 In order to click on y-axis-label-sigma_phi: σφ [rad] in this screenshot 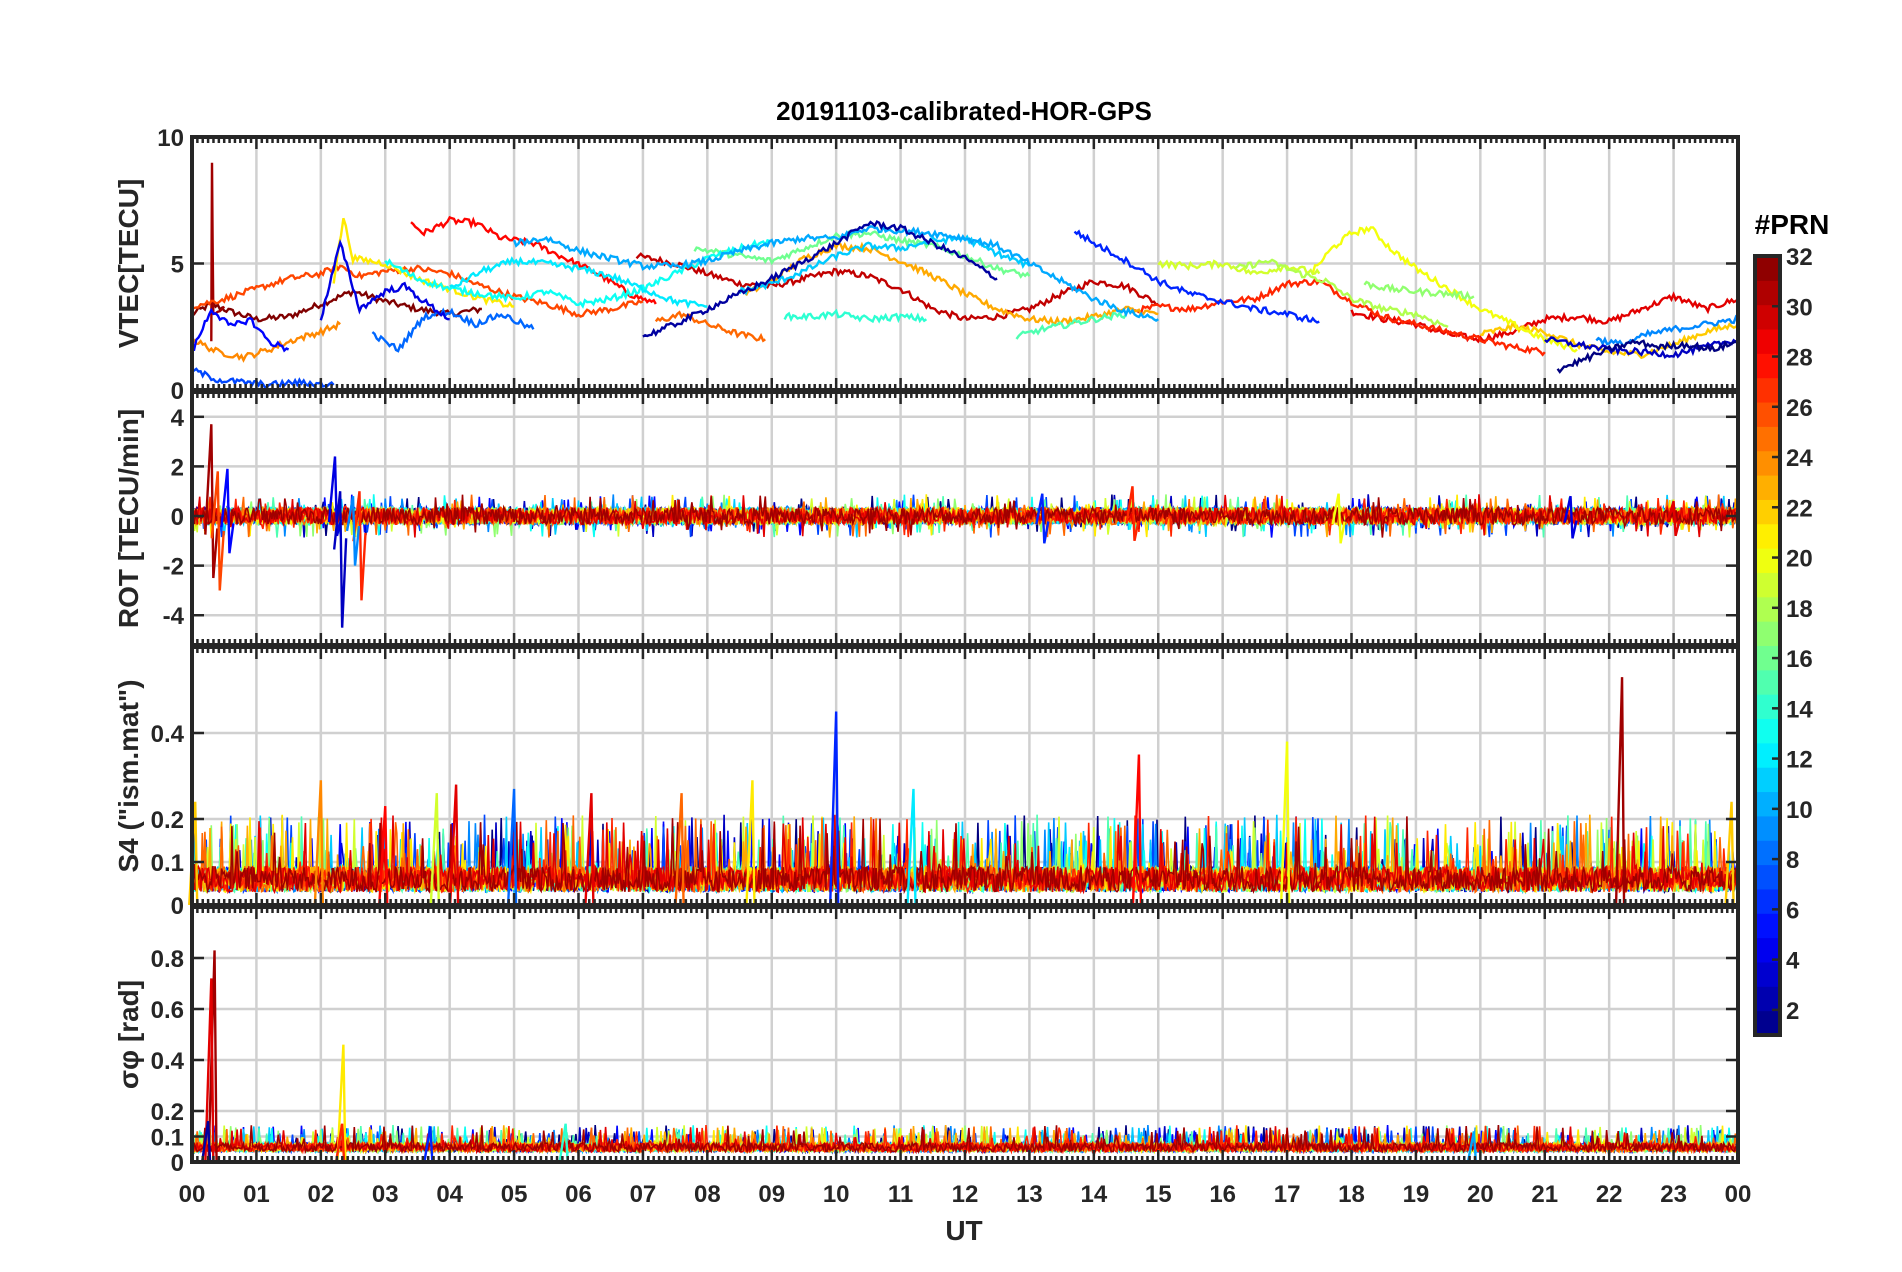, I will do `click(128, 1034)`.